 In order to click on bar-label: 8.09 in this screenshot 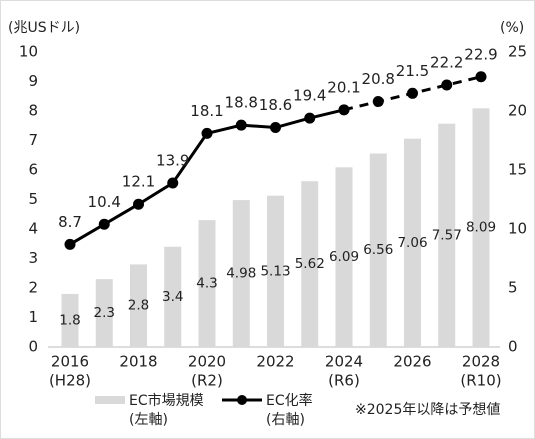, I will do `click(481, 228)`.